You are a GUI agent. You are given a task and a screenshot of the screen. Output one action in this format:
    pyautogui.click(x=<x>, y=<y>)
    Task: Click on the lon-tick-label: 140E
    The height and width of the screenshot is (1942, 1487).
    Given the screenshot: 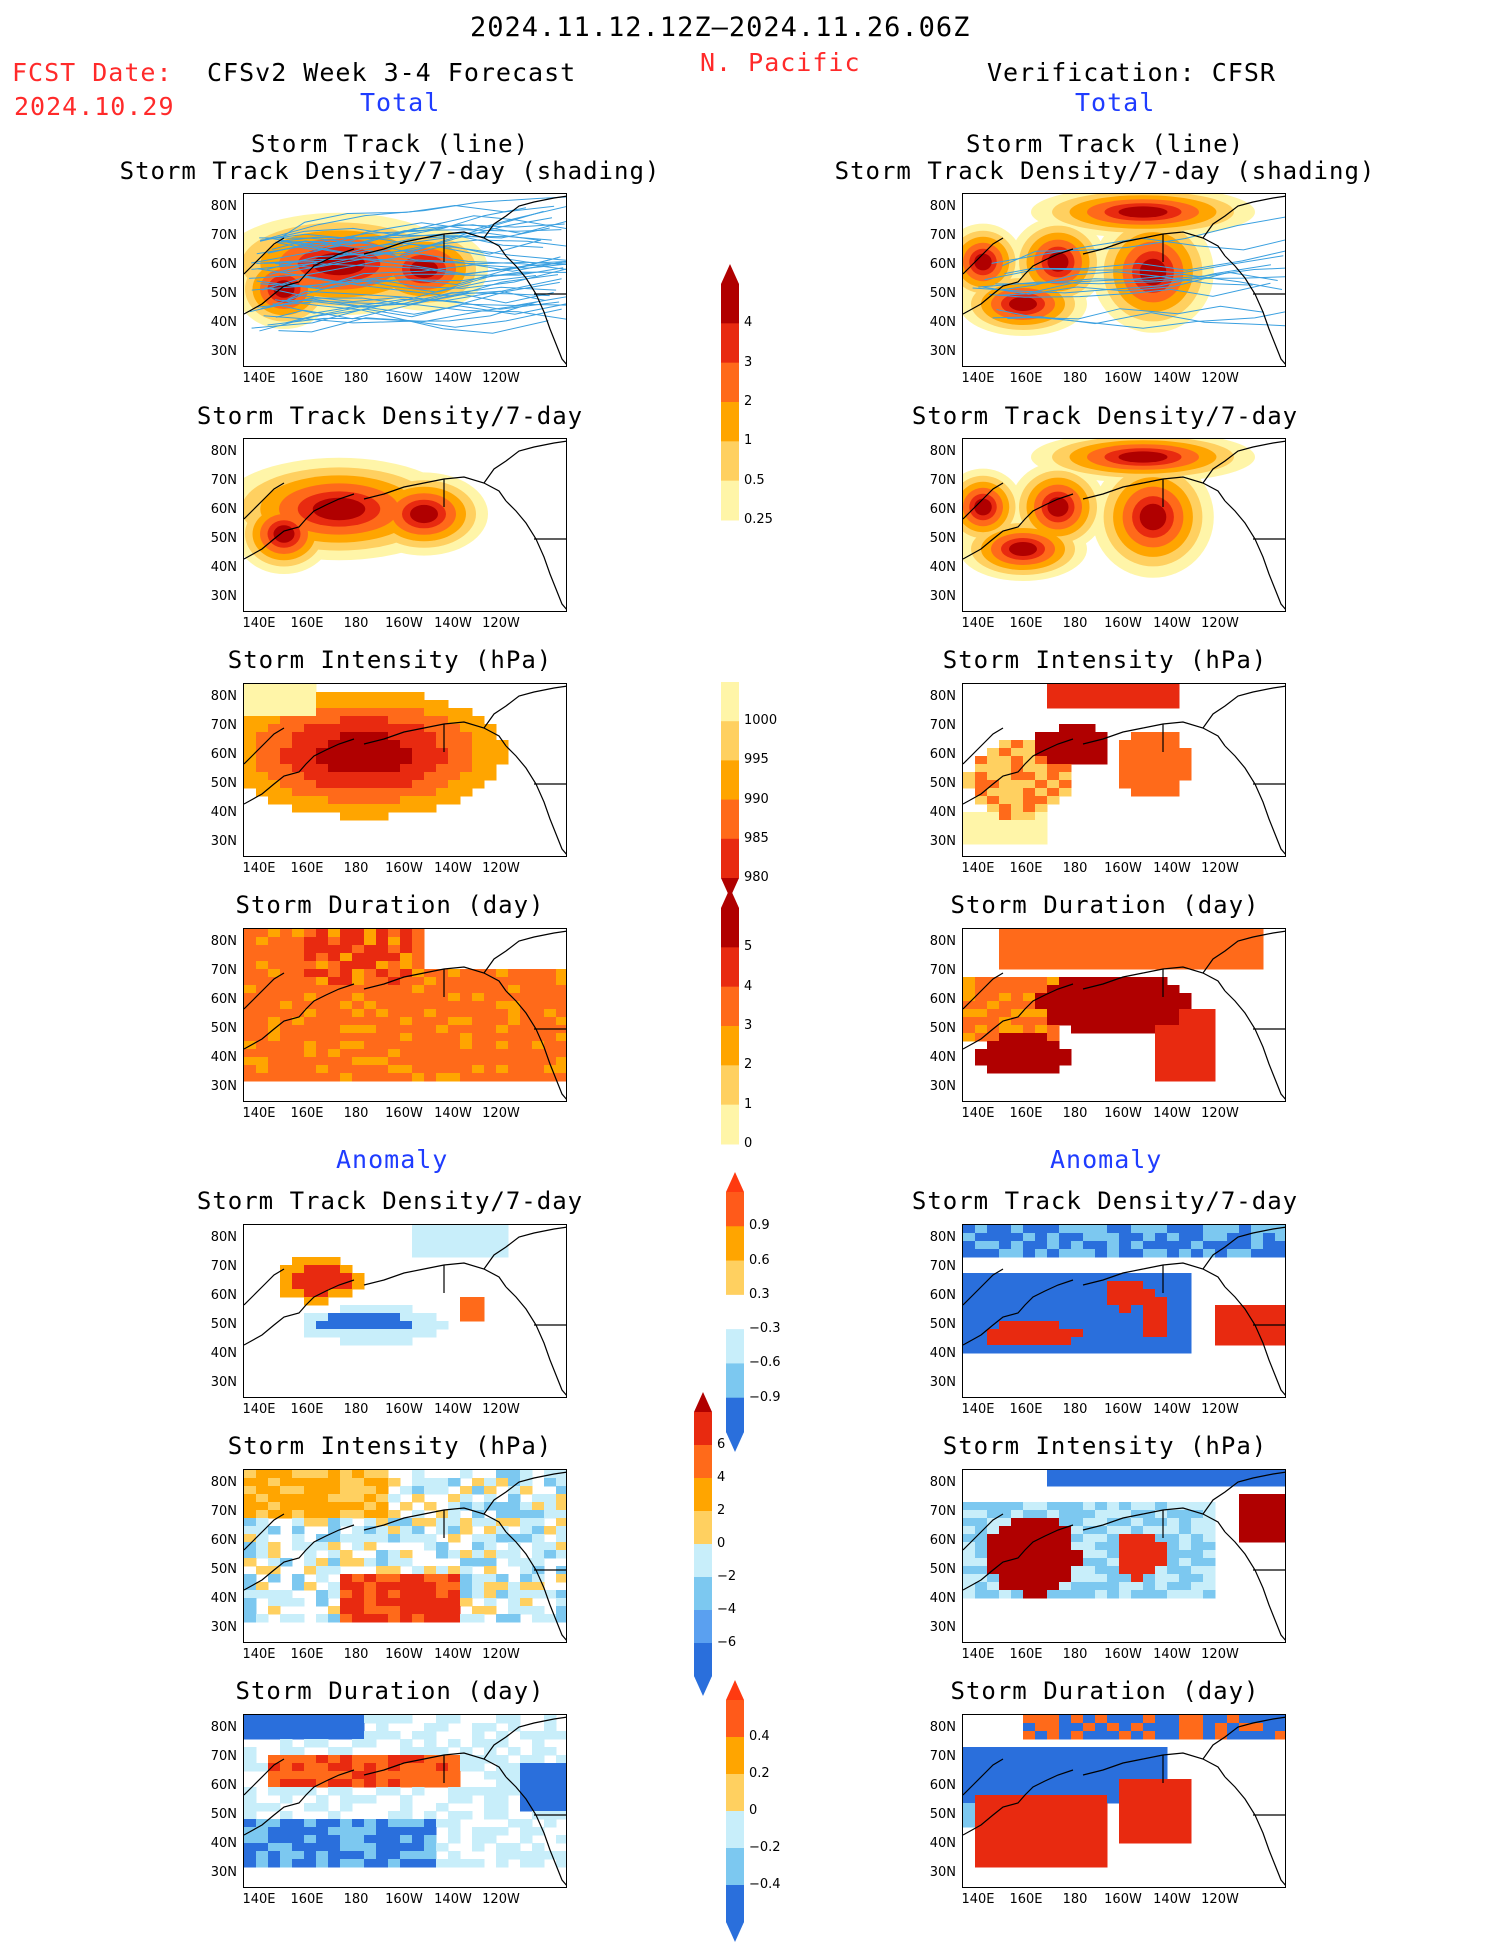 What is the action you would take?
    pyautogui.click(x=259, y=623)
    